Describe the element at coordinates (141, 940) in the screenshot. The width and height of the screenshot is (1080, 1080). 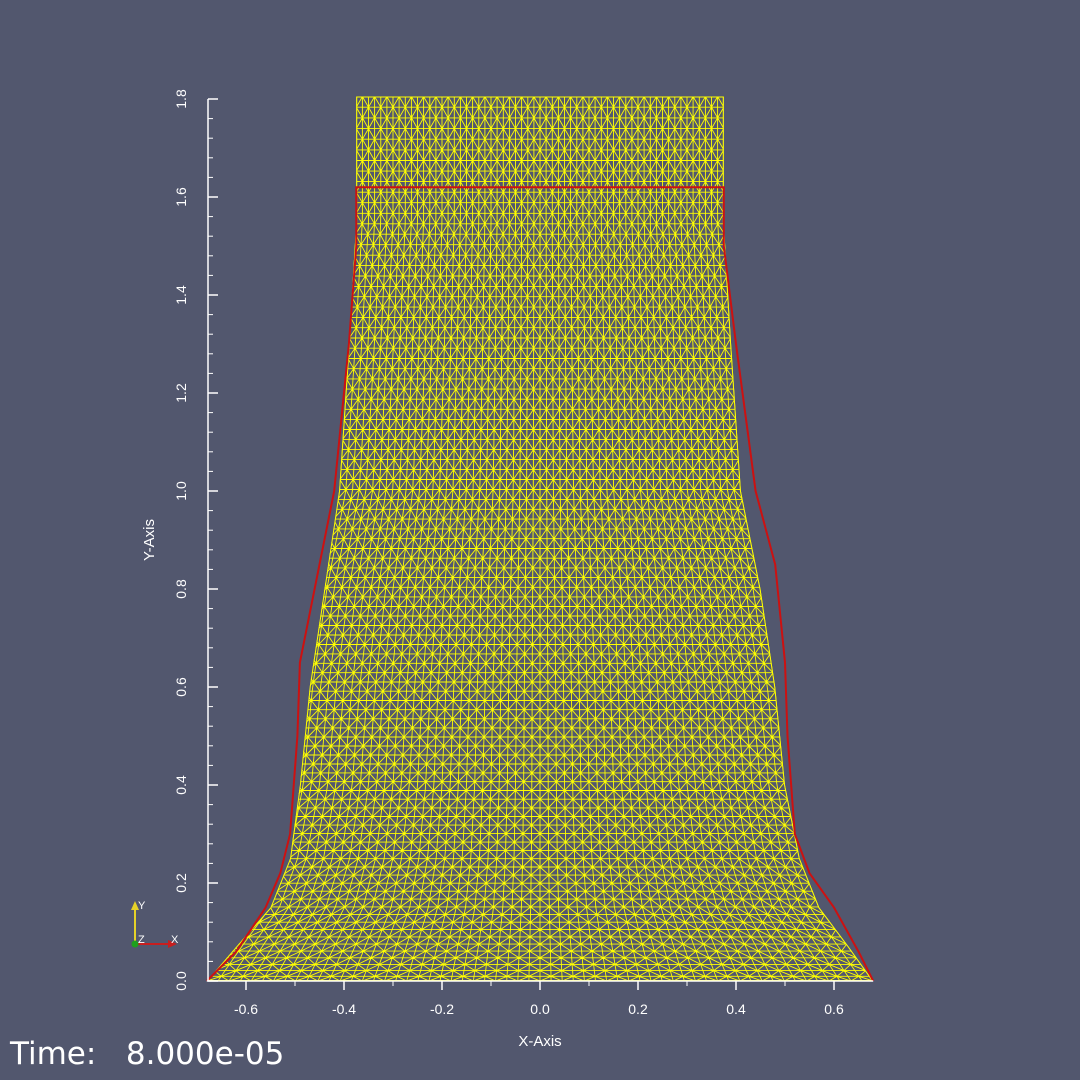
I see `orient-z-label: Z` at that location.